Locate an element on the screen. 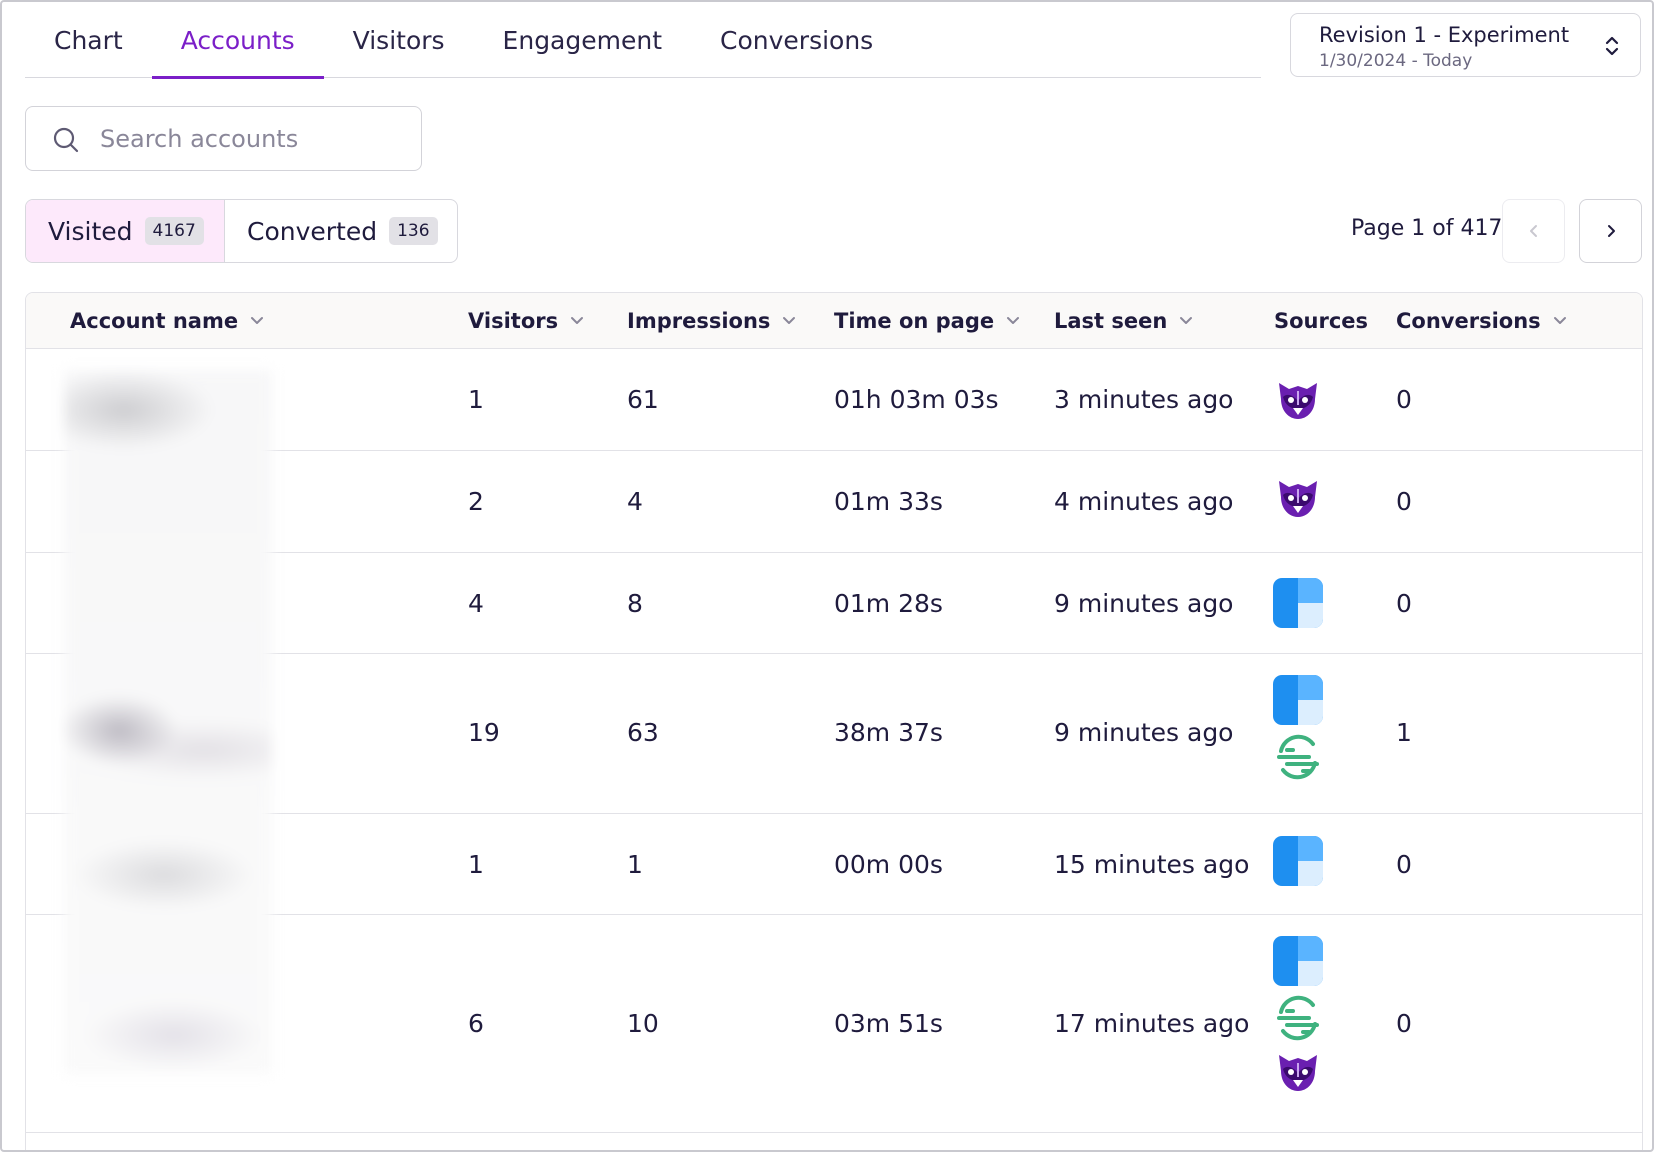  tab-visitors: Visitors is located at coordinates (398, 40).